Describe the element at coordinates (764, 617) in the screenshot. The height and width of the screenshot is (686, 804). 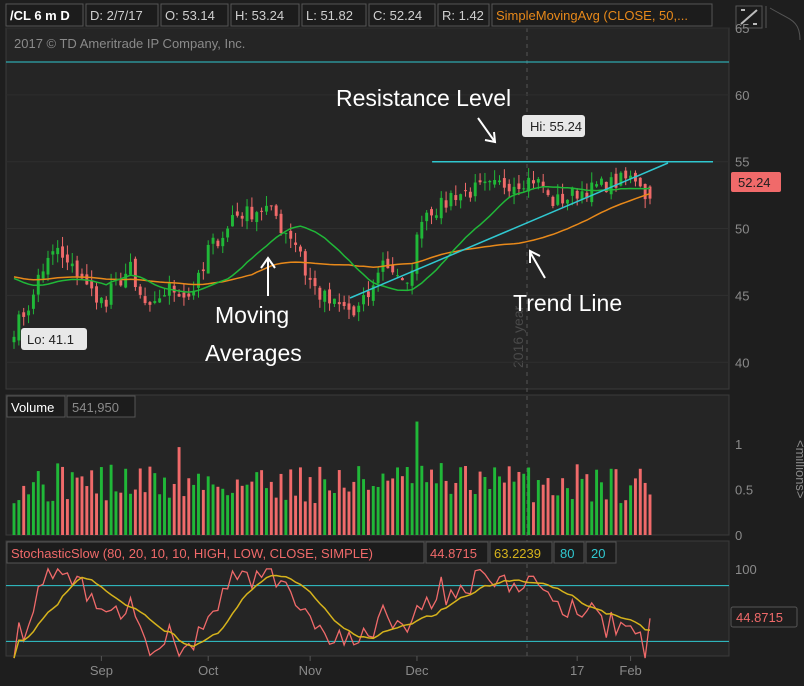
I see `stoch-last-badge: 44.8715` at that location.